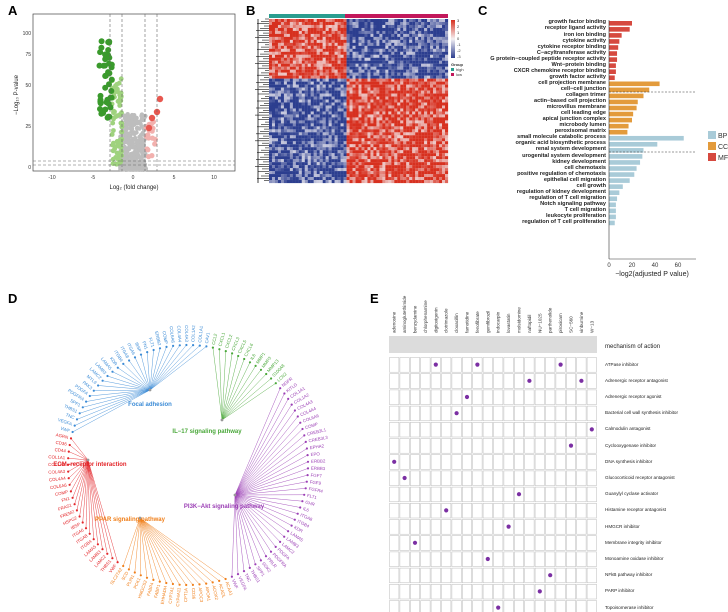 The height and width of the screenshot is (612, 728). I want to click on volcano-point, so click(129, 143).